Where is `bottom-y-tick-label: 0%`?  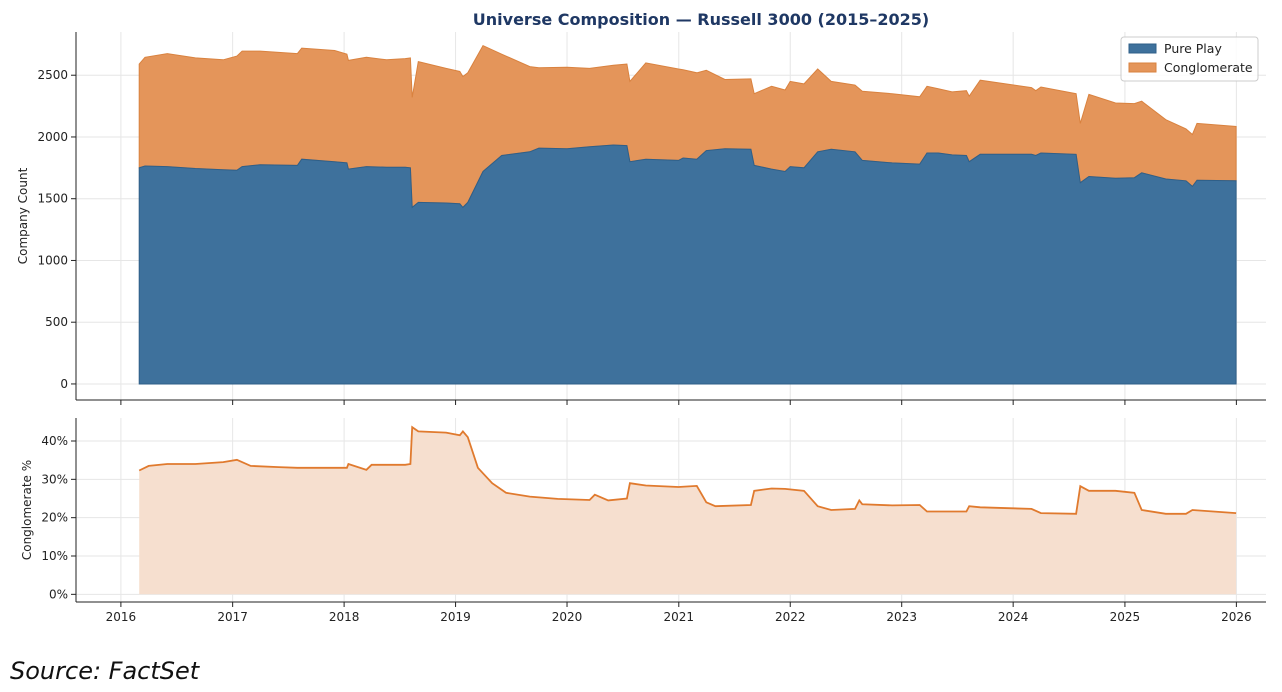 bottom-y-tick-label: 0% is located at coordinates (58, 594).